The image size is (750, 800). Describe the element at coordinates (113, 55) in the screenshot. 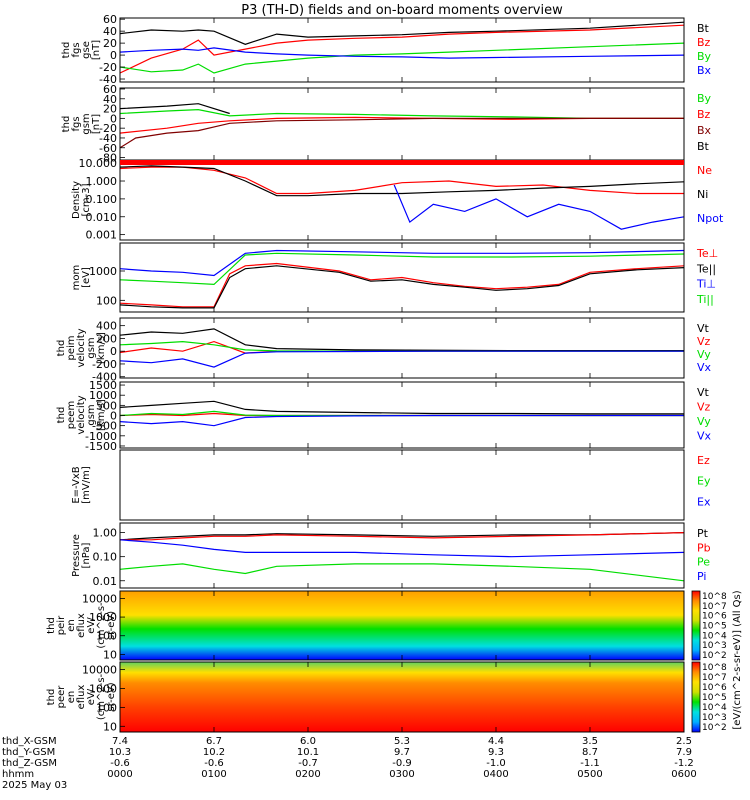

I see `panel-1-ytick-label: 0` at that location.